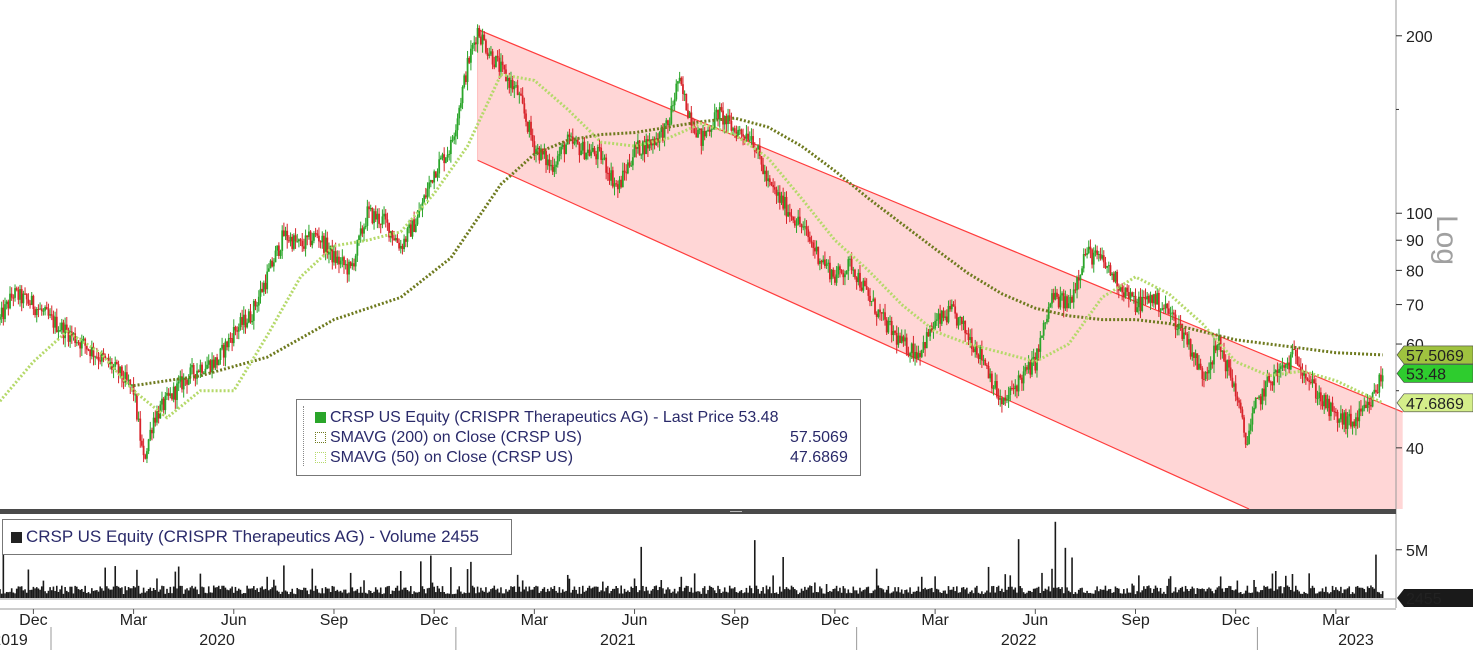  Describe the element at coordinates (16, 537) in the screenshot. I see `volume-swatch-icon` at that location.